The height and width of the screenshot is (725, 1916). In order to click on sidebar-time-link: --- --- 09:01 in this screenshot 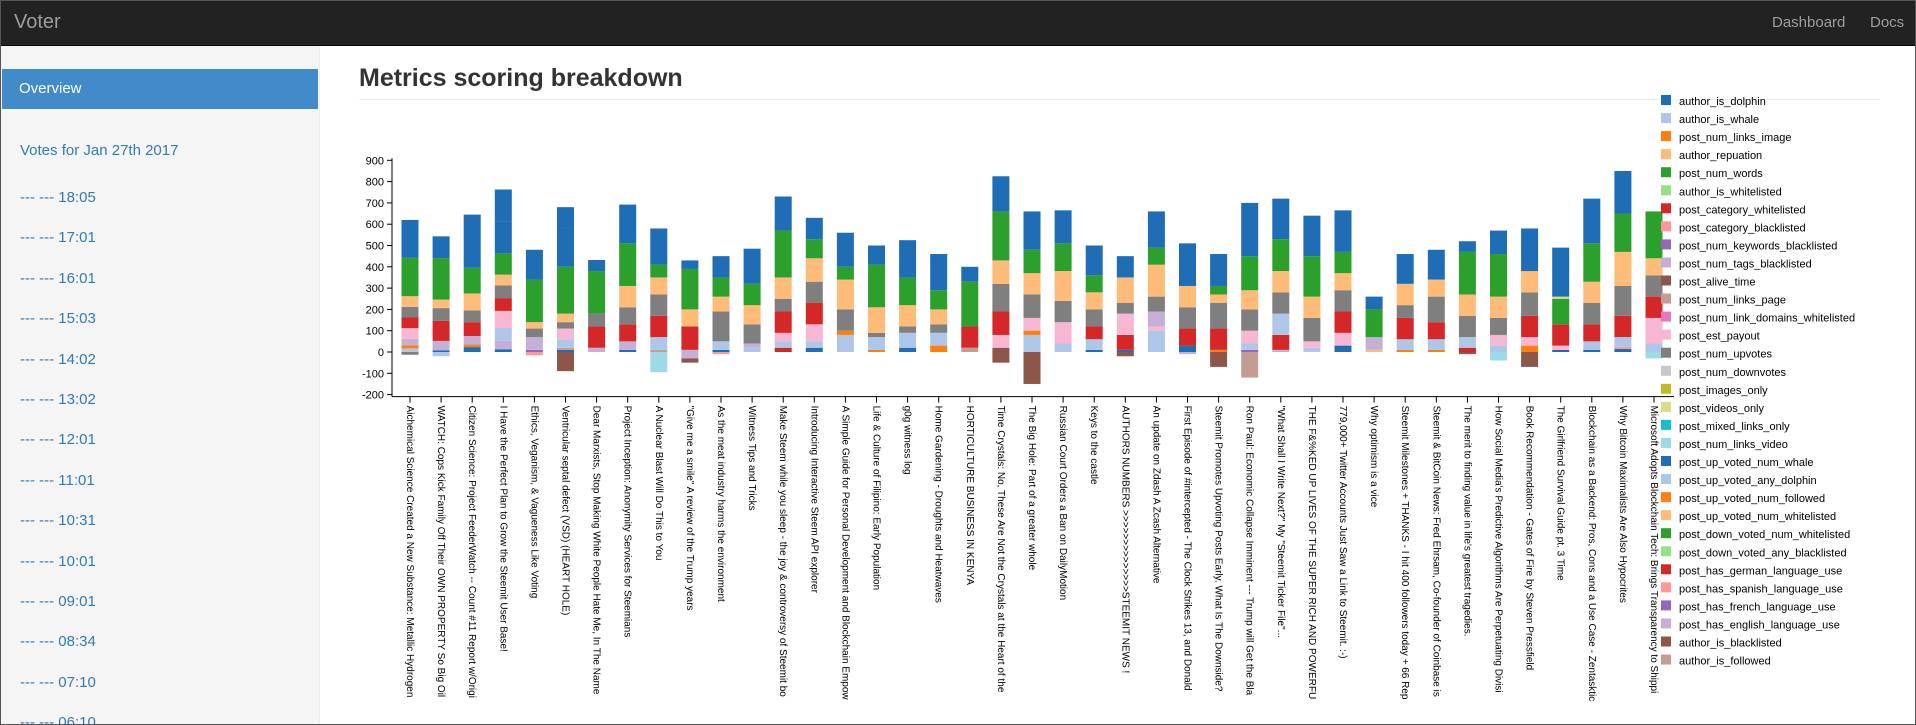, I will do `click(58, 601)`.